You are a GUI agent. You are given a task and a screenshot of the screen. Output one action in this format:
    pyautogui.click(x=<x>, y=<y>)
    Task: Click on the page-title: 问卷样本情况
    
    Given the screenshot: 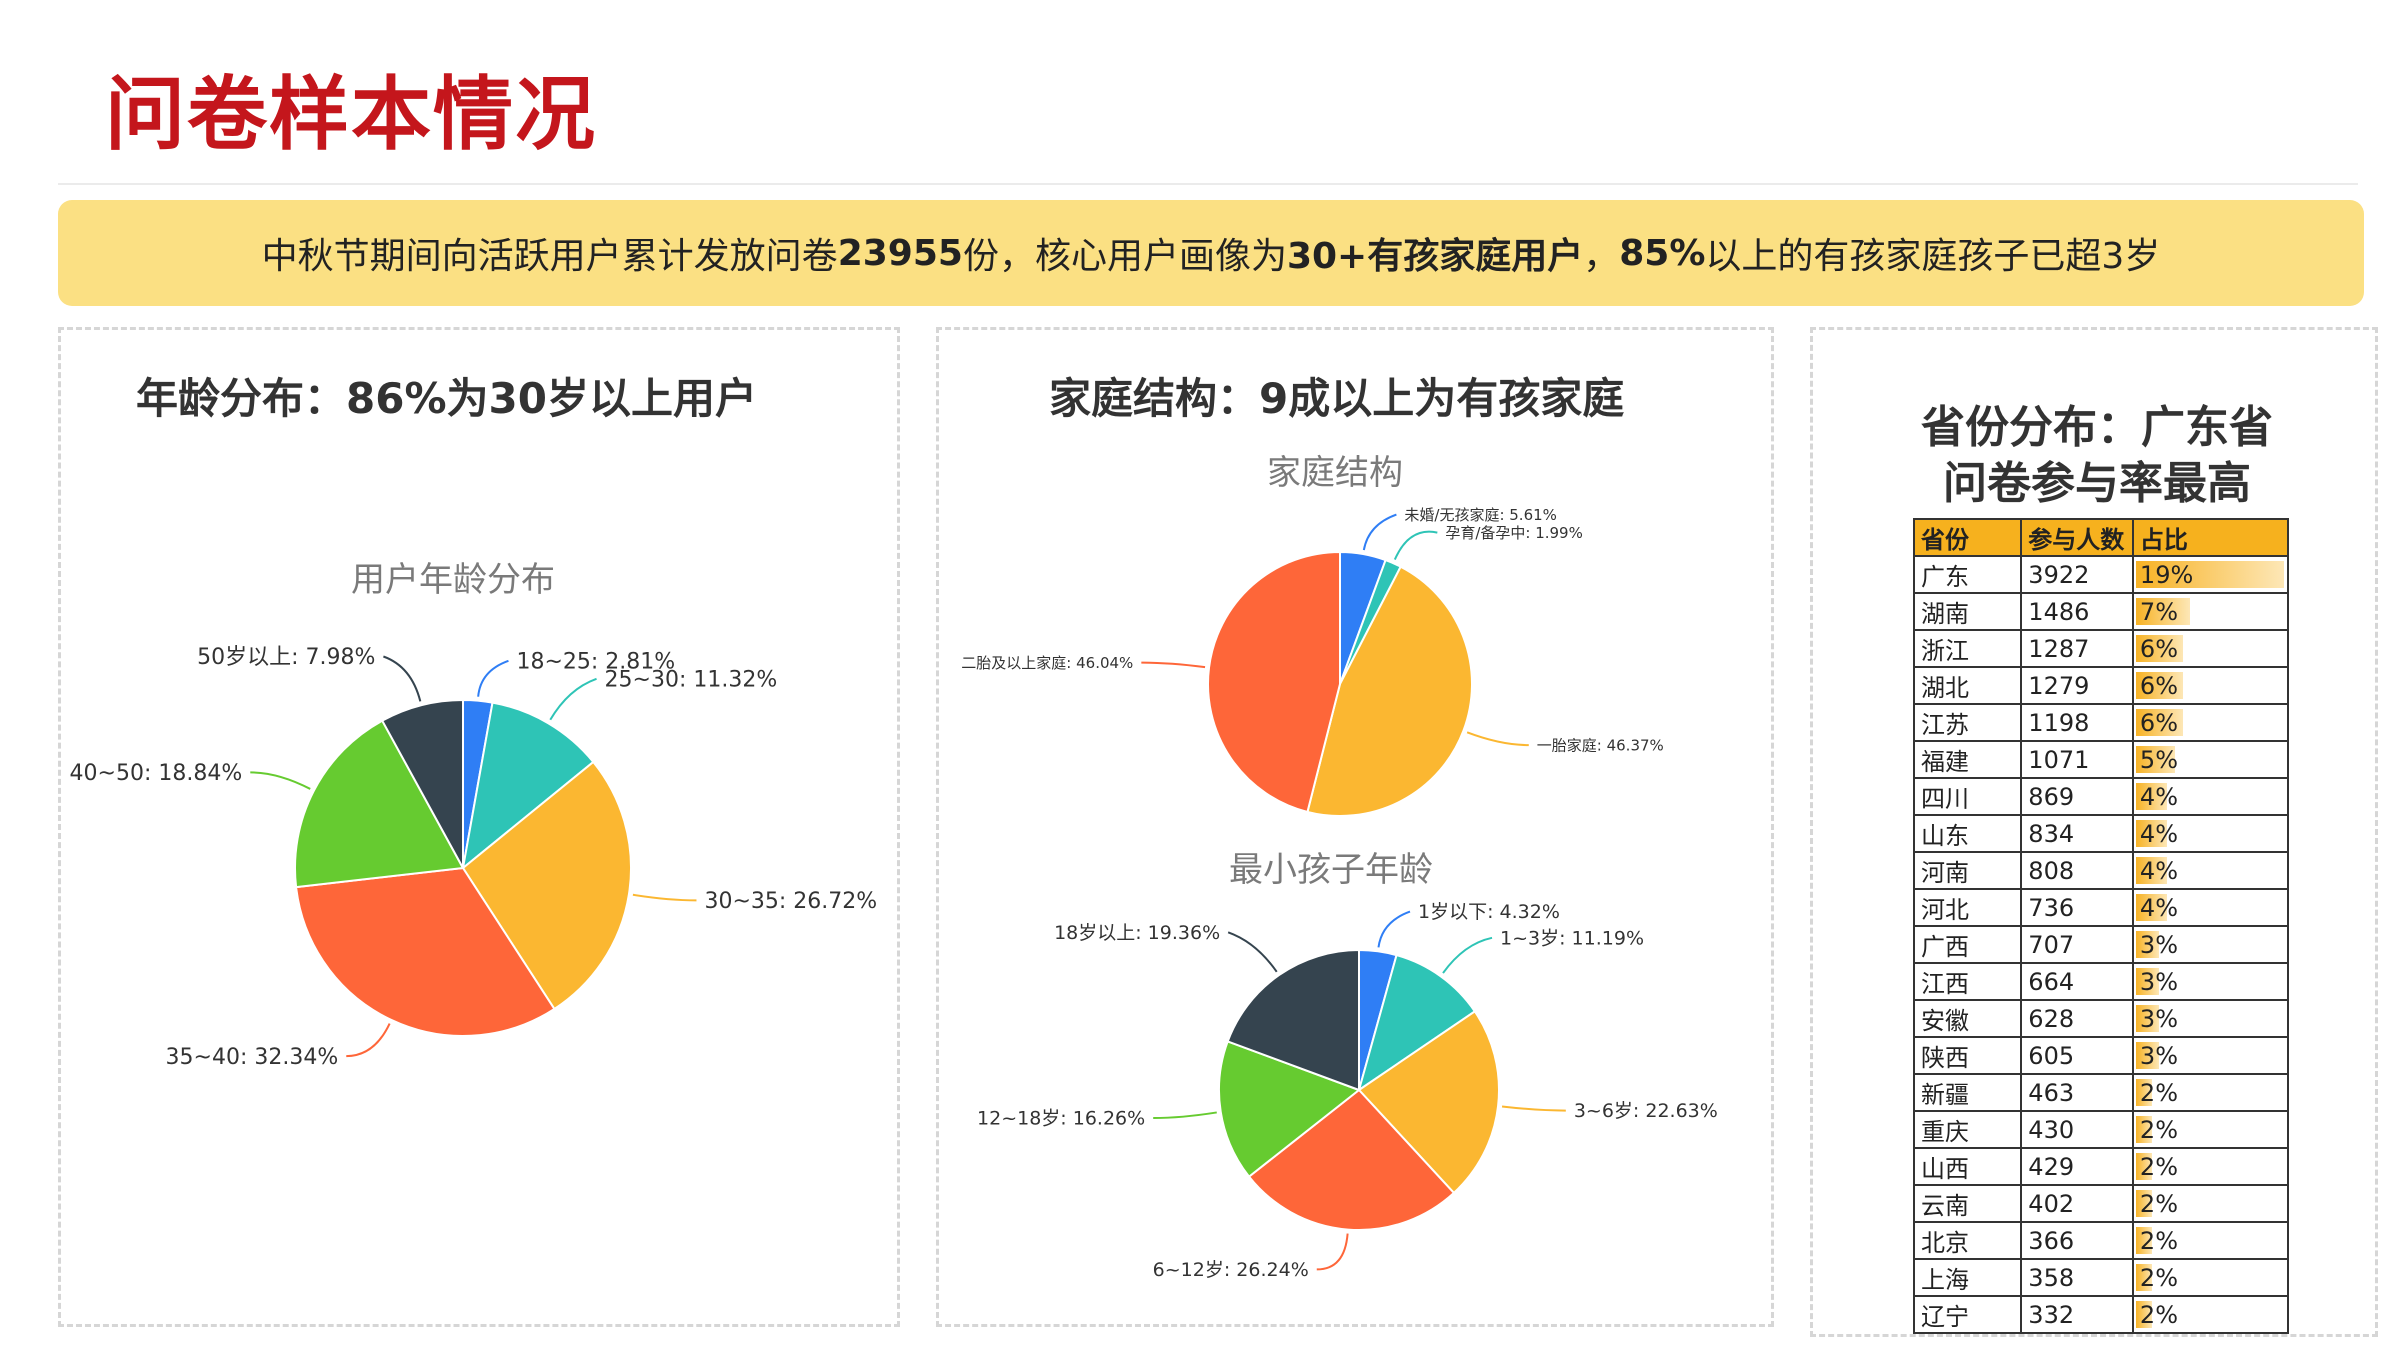 What is the action you would take?
    pyautogui.click(x=351, y=114)
    